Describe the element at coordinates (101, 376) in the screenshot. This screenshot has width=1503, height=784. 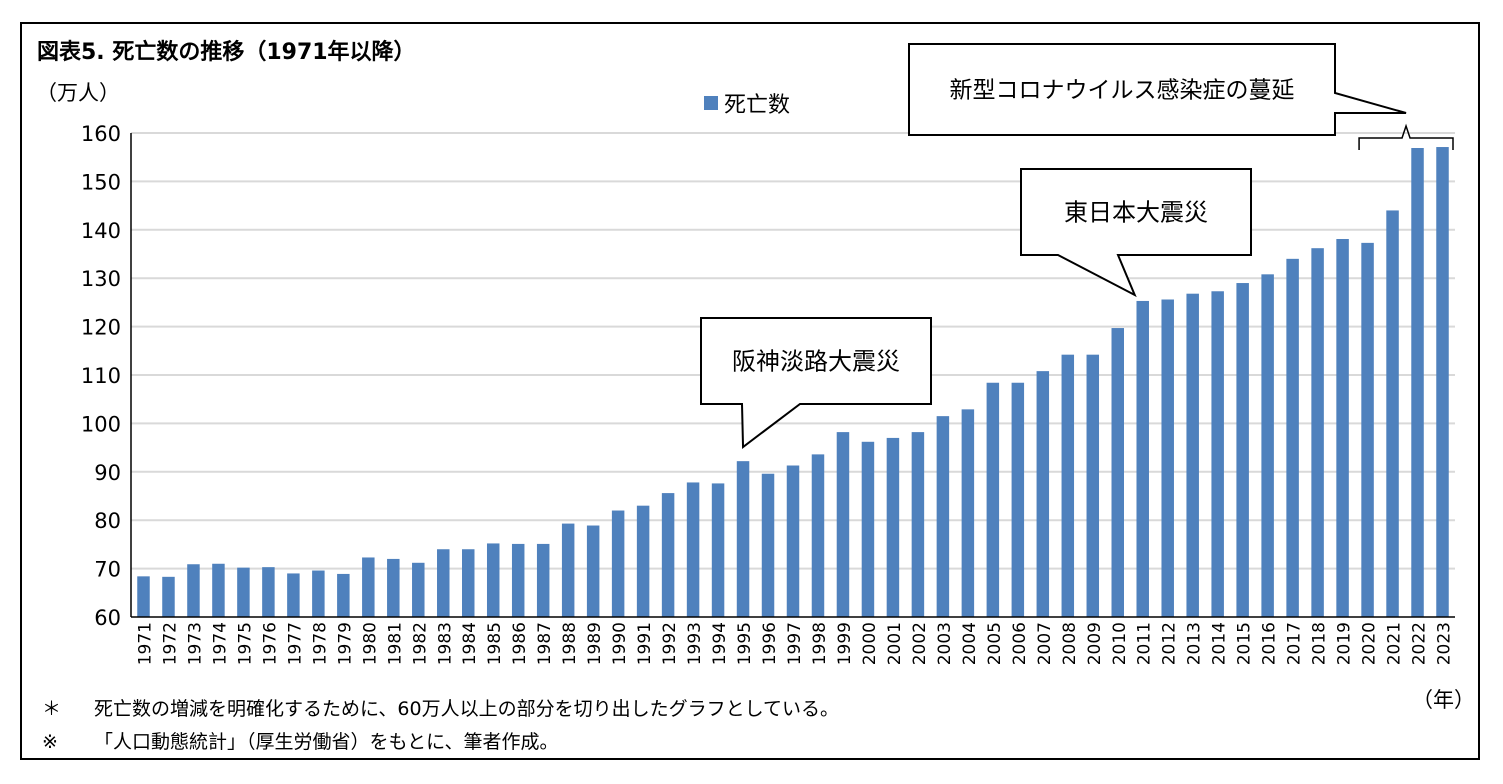
I see `y-tick-labels: 60 70 80 90 100 110 120 130 140 150 160` at that location.